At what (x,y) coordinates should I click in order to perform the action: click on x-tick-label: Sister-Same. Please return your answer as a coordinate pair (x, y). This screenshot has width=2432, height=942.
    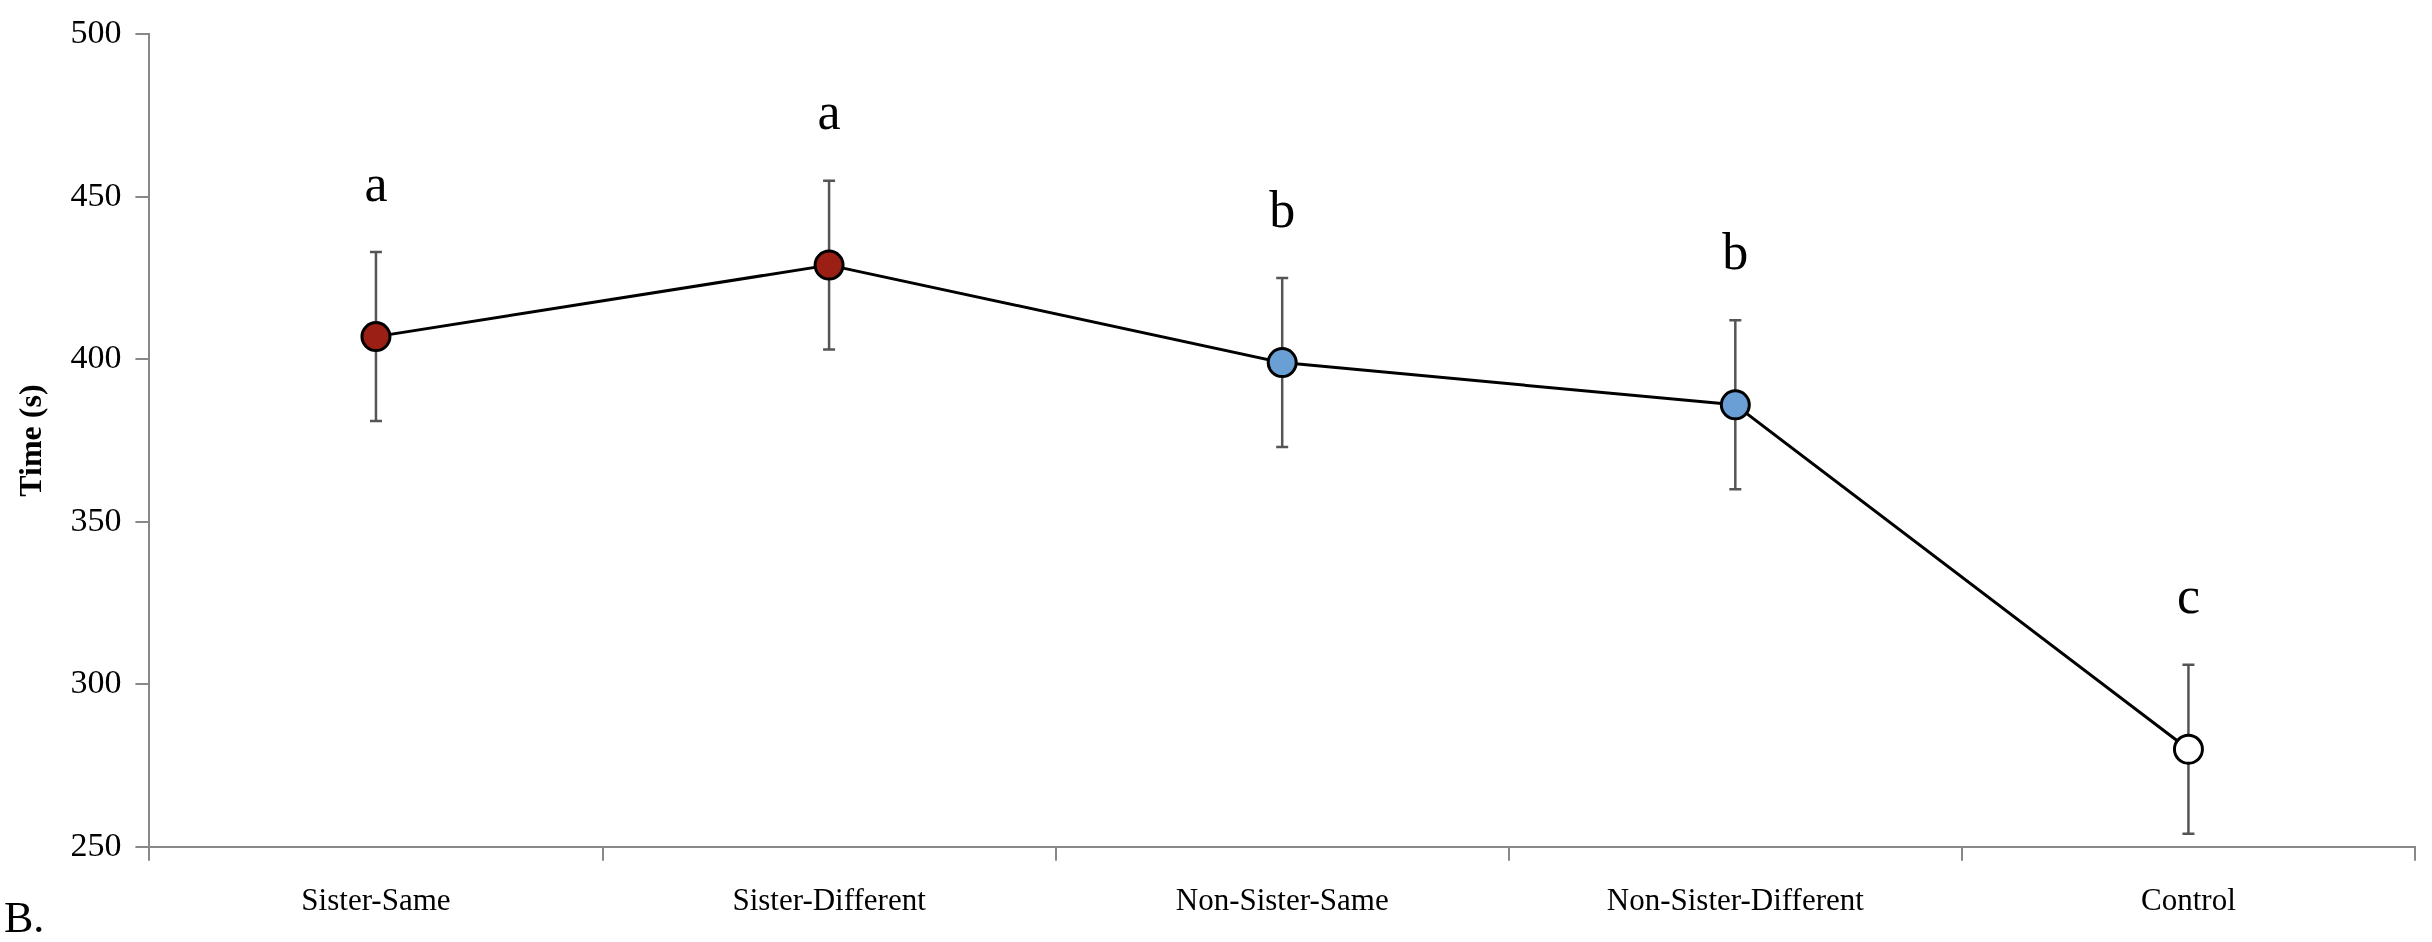
    Looking at the image, I should click on (376, 899).